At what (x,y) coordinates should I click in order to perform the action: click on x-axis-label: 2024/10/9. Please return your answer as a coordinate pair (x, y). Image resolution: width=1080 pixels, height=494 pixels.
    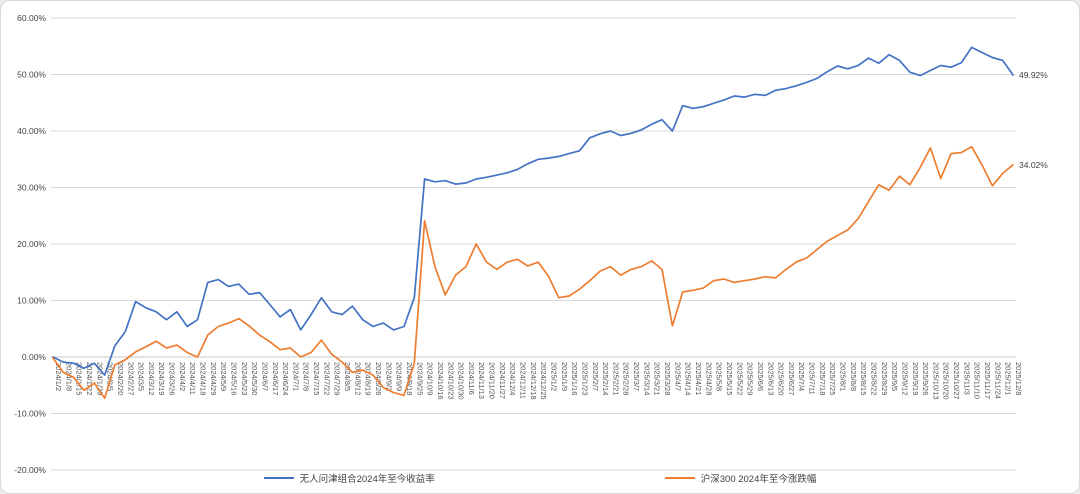
    Looking at the image, I should click on (430, 378).